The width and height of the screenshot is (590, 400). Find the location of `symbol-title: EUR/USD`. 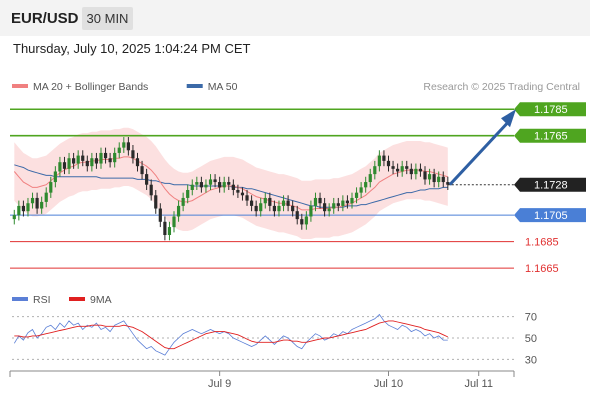

symbol-title: EUR/USD is located at coordinates (45, 18).